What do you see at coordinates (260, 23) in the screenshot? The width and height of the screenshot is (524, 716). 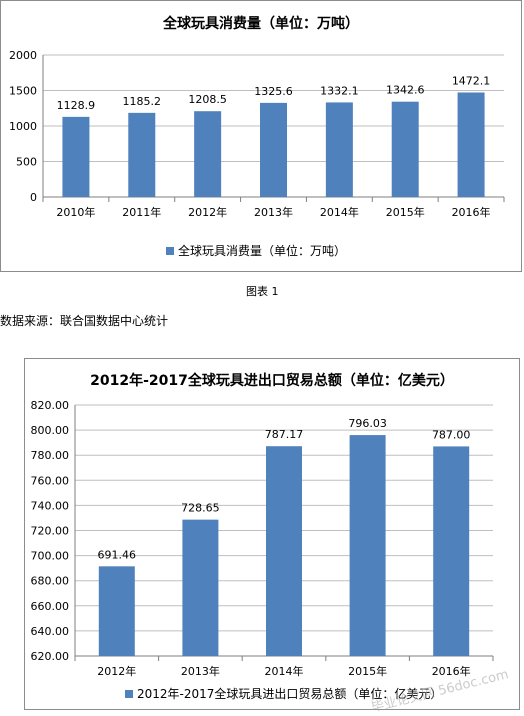 I see `chart-title: 全球玩具消费量（单位：万吨）` at bounding box center [260, 23].